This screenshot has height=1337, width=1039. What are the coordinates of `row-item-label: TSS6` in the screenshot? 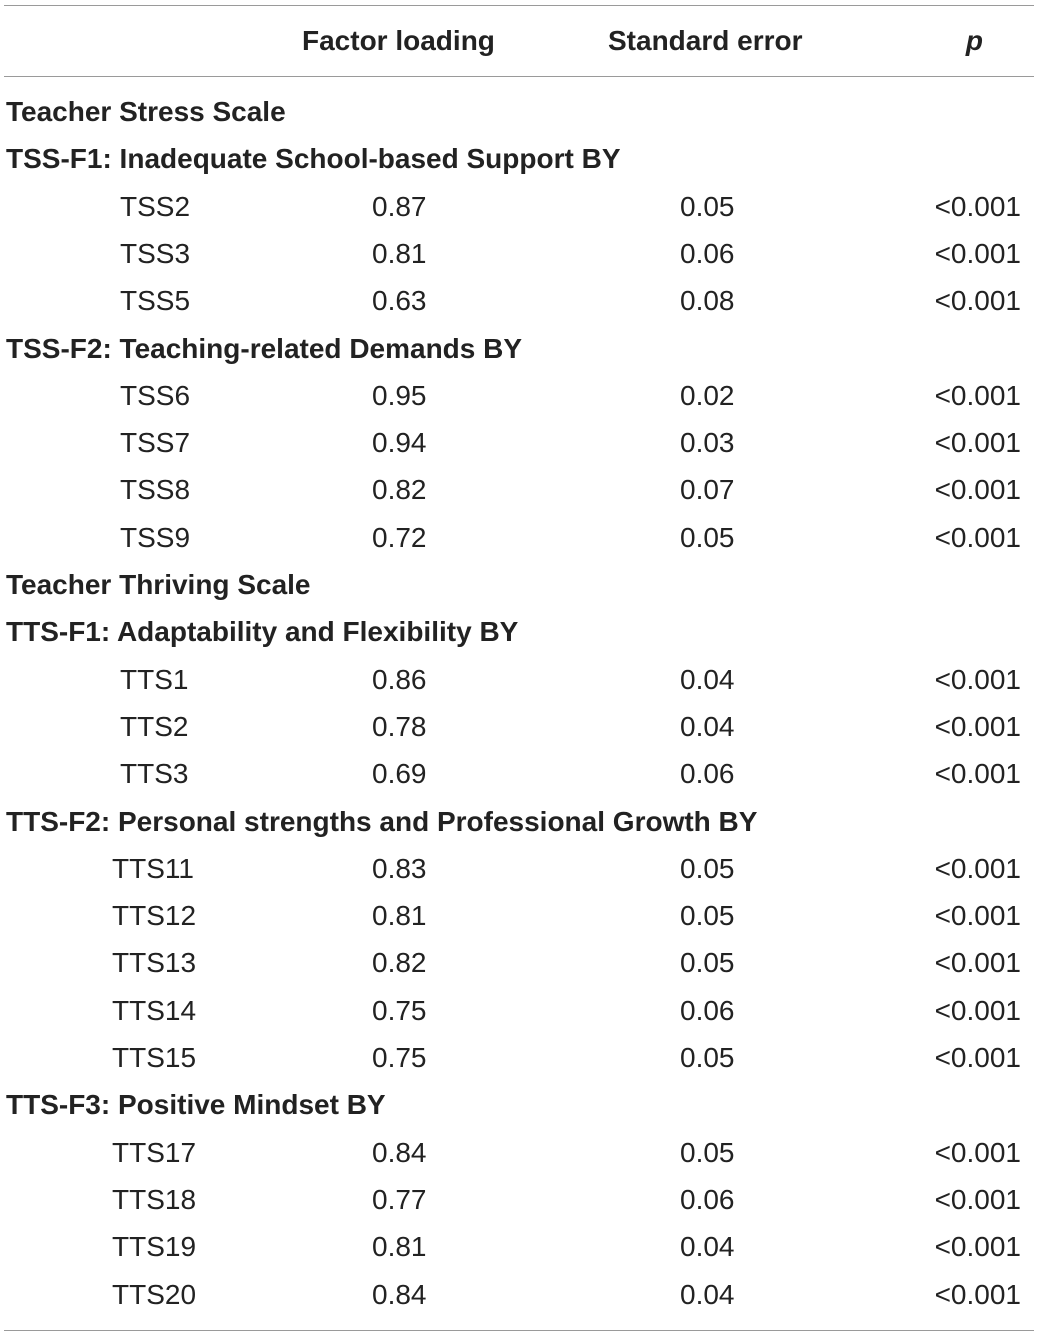 It's located at (155, 395).